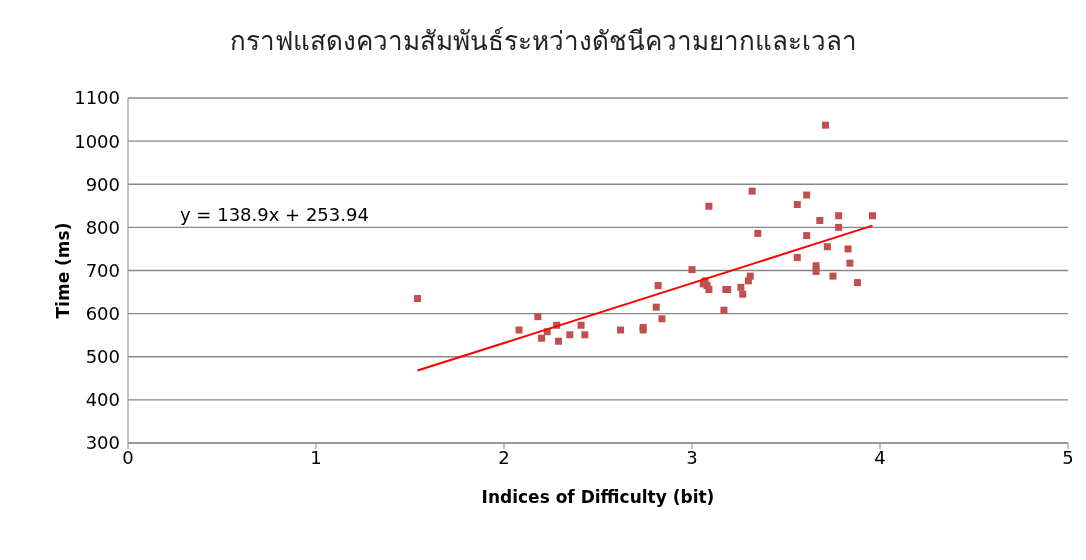 The height and width of the screenshot is (560, 1086). What do you see at coordinates (316, 457) in the screenshot?
I see `x-tick-label: 1` at bounding box center [316, 457].